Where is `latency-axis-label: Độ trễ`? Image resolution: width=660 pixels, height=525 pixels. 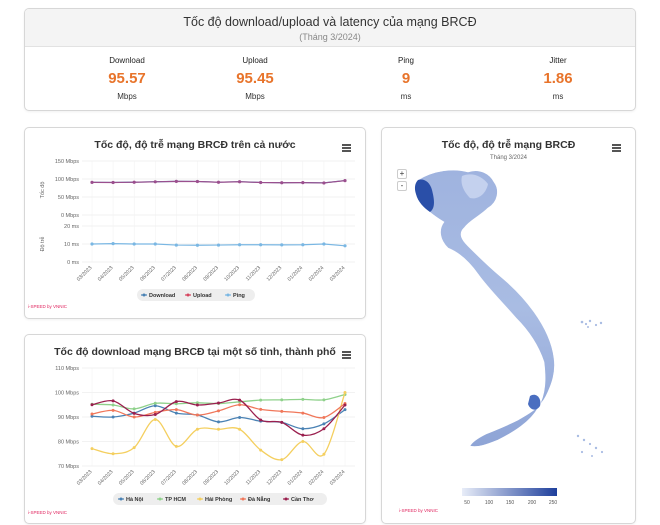
latency-axis-label: Độ trễ is located at coordinates (42, 244).